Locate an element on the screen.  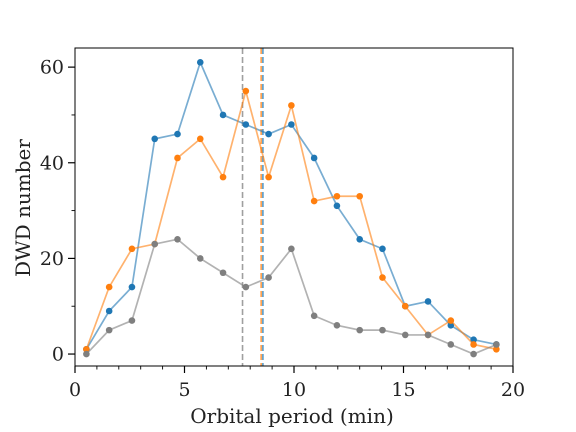
y-tick-label: 0 is located at coordinates (58, 355).